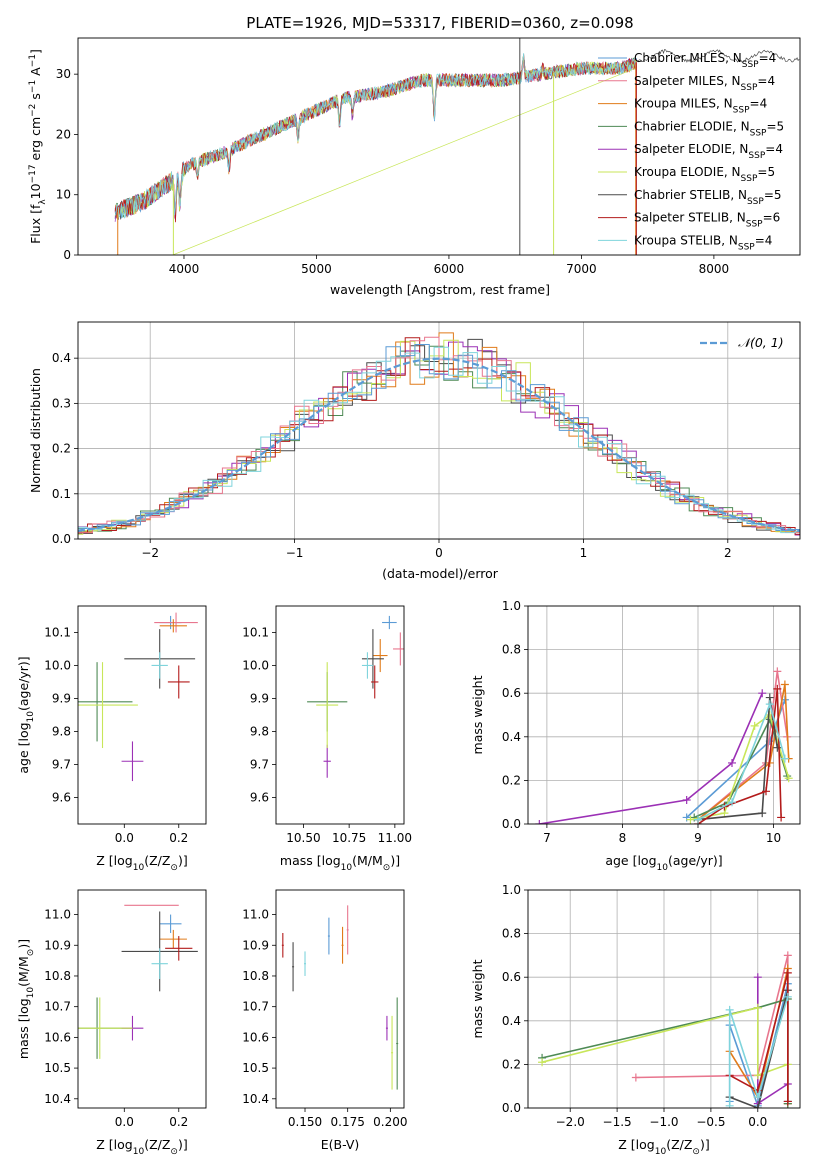  I want to click on x-tick-label: 10.50, so click(303, 838).